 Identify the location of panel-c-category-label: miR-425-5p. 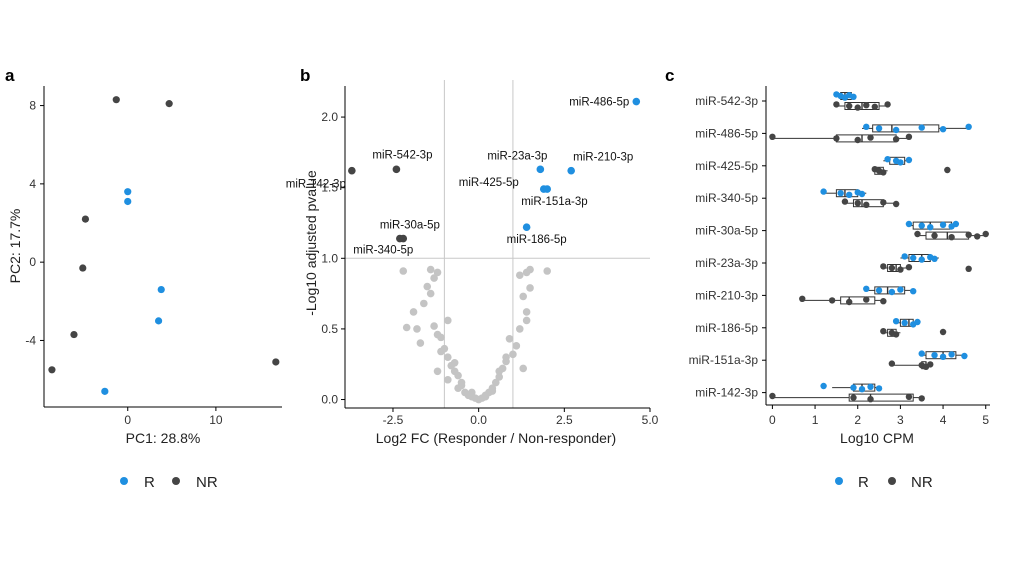
(726, 166).